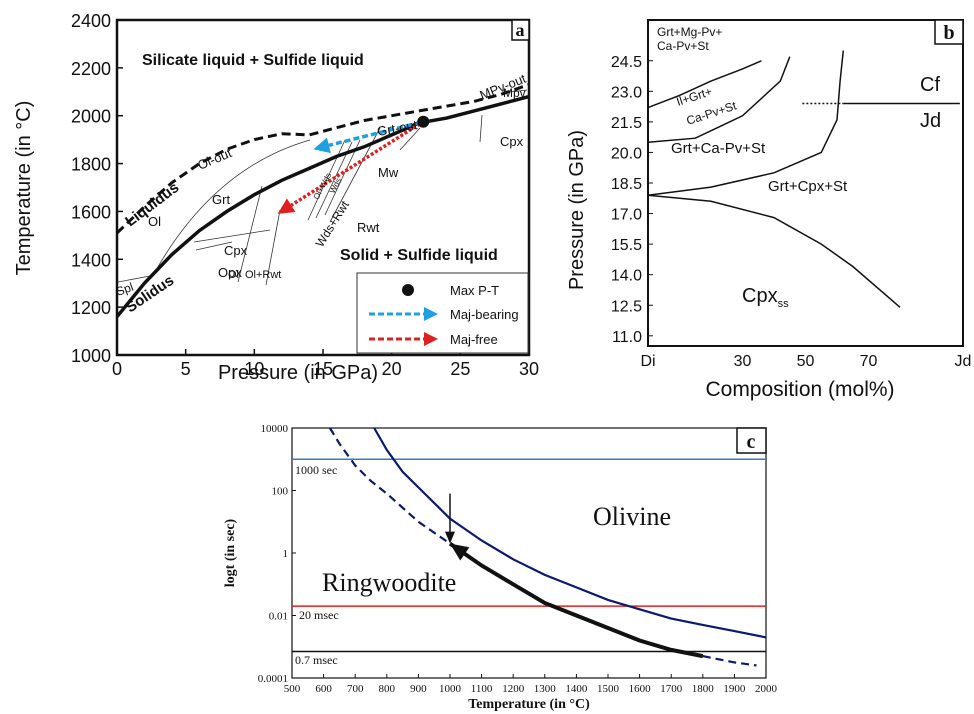 Image resolution: width=974 pixels, height=714 pixels. What do you see at coordinates (743, 361) in the screenshot?
I see `panel-b-x-tick-label: 30` at bounding box center [743, 361].